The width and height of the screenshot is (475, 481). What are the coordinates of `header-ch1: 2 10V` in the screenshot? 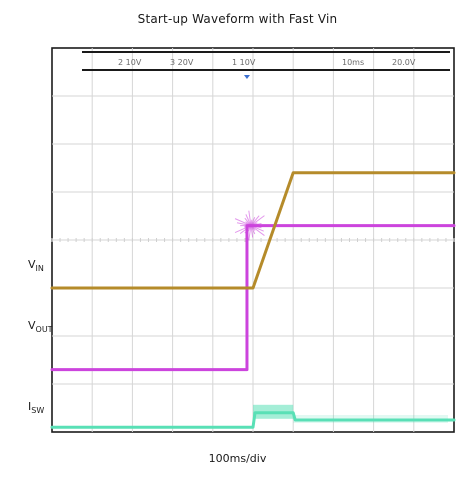 It's located at (130, 62).